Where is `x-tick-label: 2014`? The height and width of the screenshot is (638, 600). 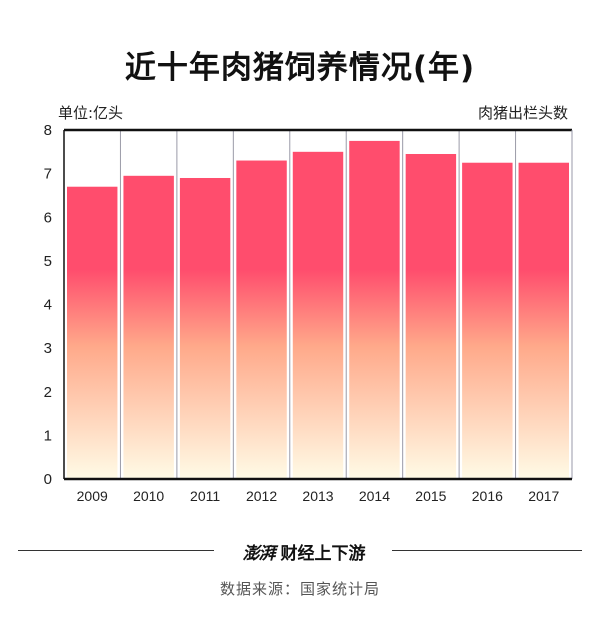 x-tick-label: 2014 is located at coordinates (374, 496).